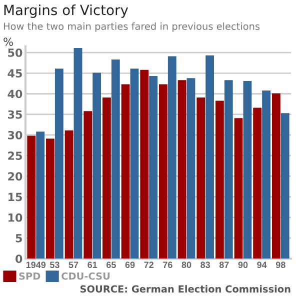  I want to click on legend-label: CDU-CSU, so click(86, 276).